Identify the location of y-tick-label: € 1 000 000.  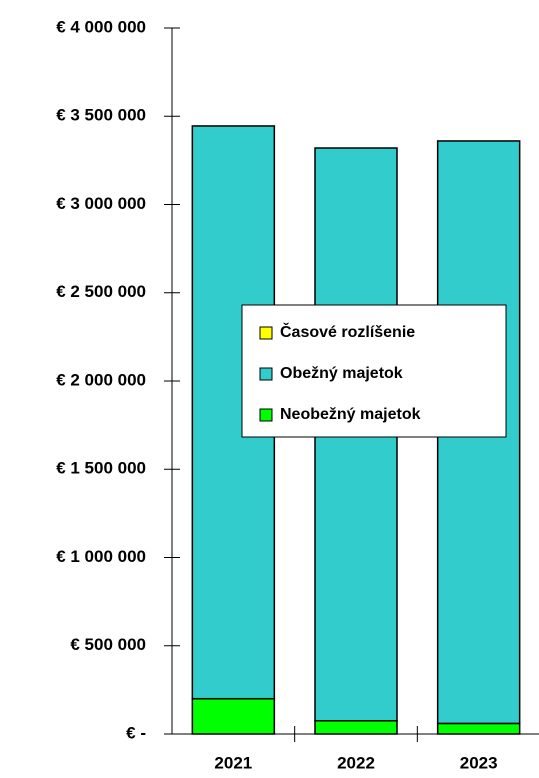
(101, 556).